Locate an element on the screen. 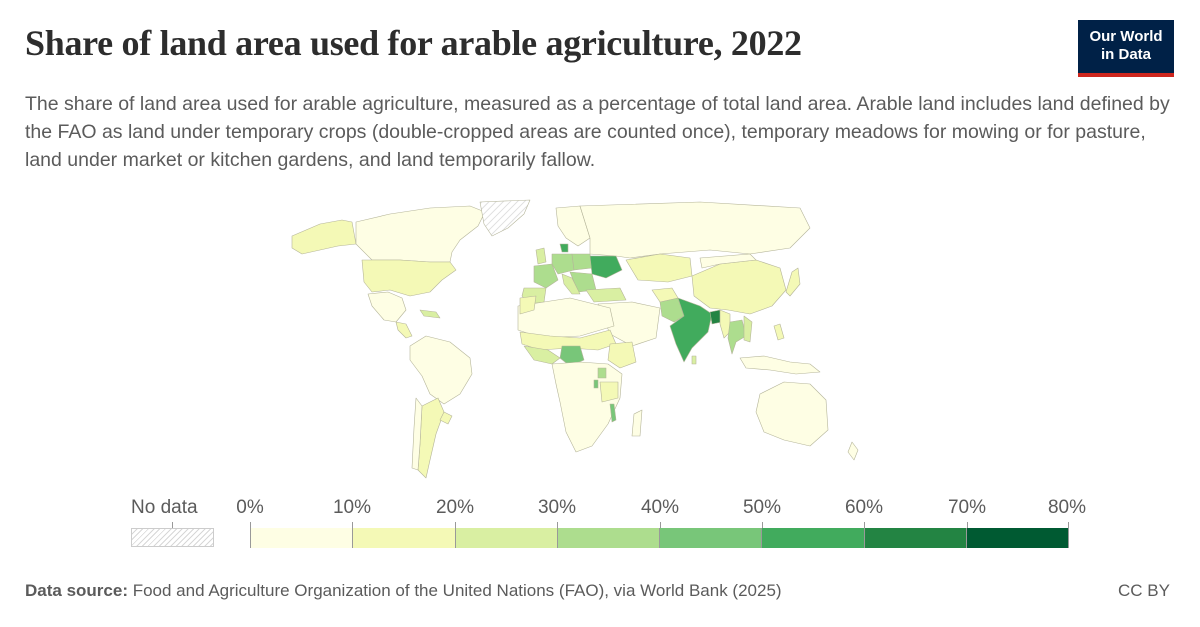  region-central-america is located at coordinates (404, 330).